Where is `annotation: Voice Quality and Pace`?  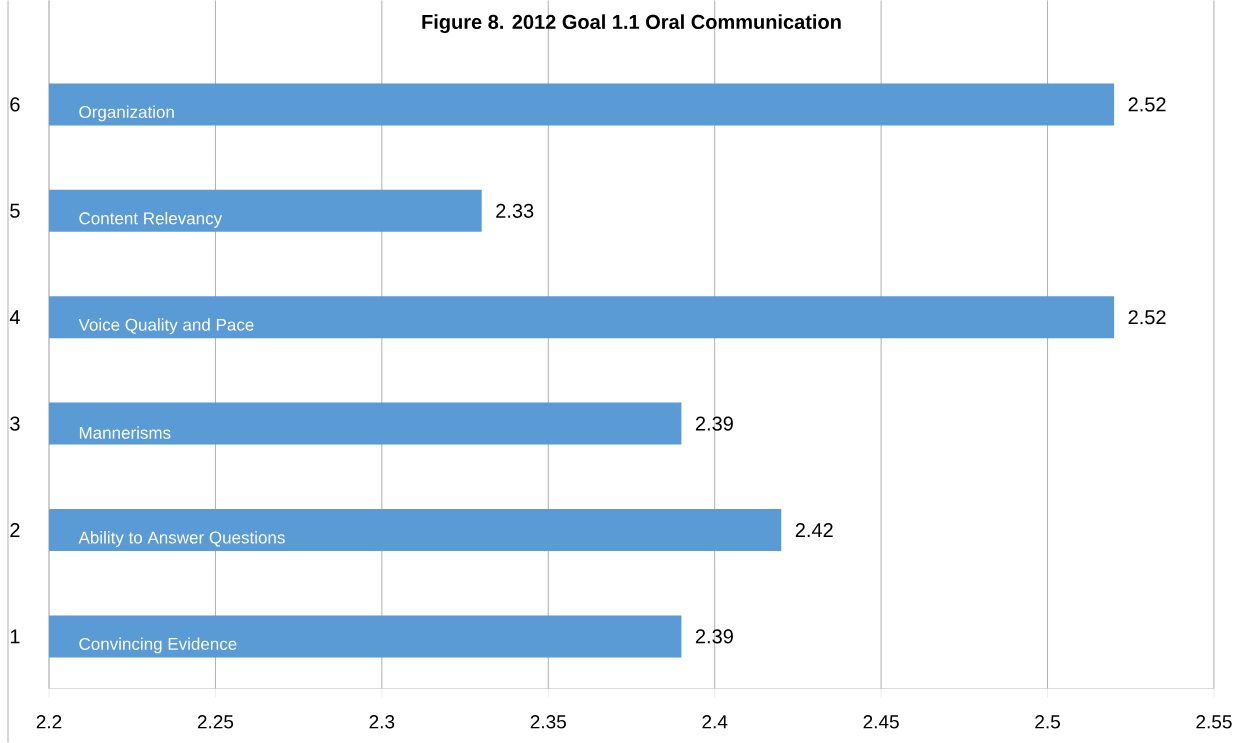
annotation: Voice Quality and Pace is located at coordinates (166, 326).